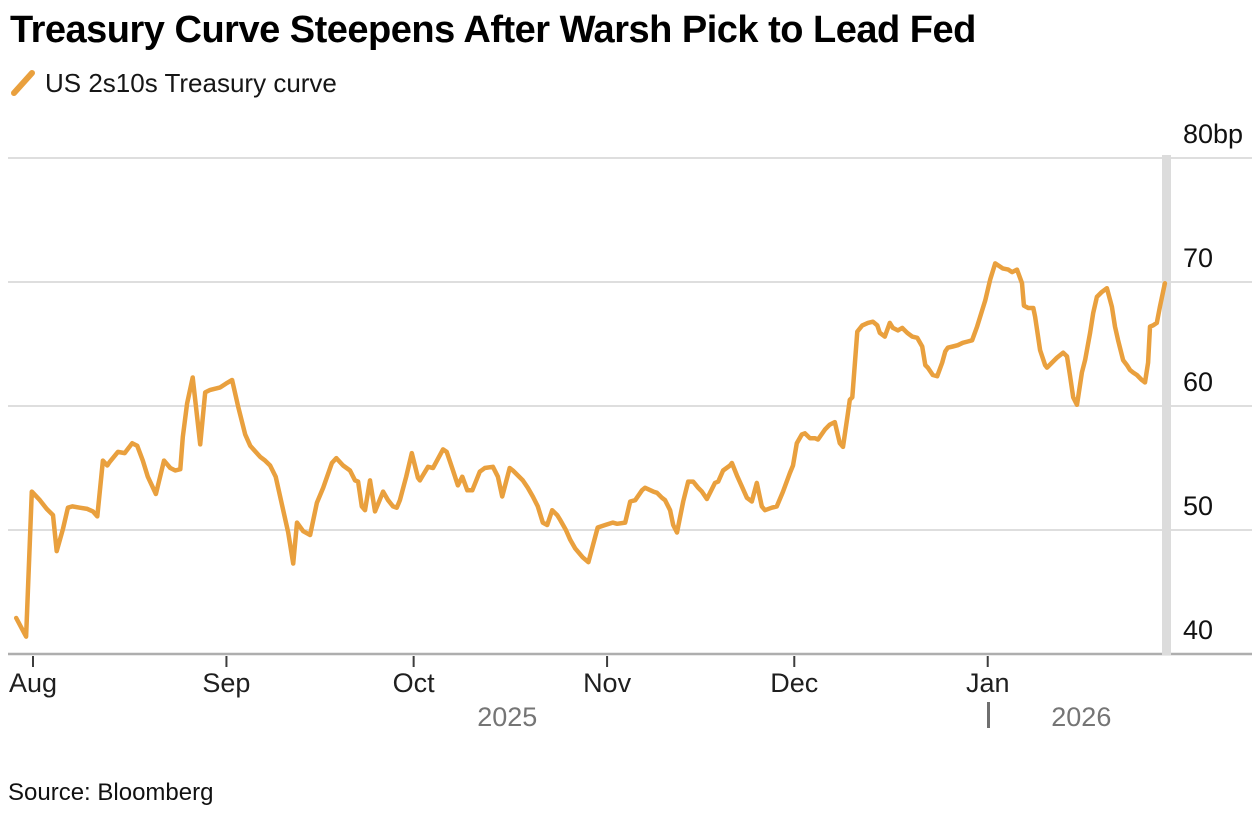  I want to click on y-axis-label: 70, so click(1198, 258).